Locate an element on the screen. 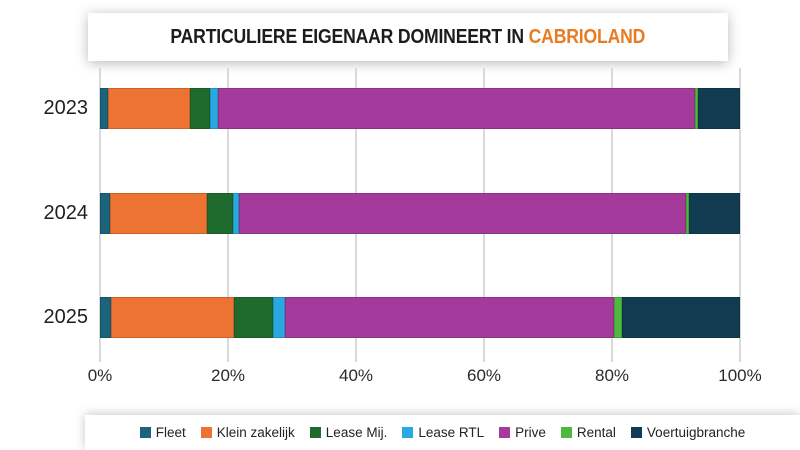  x-tick-label: 0% is located at coordinates (100, 375).